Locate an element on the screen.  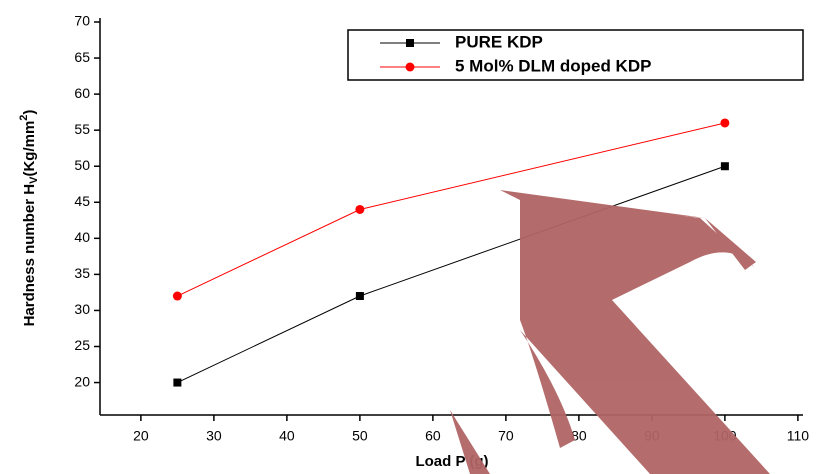
y-label-sub: V is located at coordinates (34, 180).